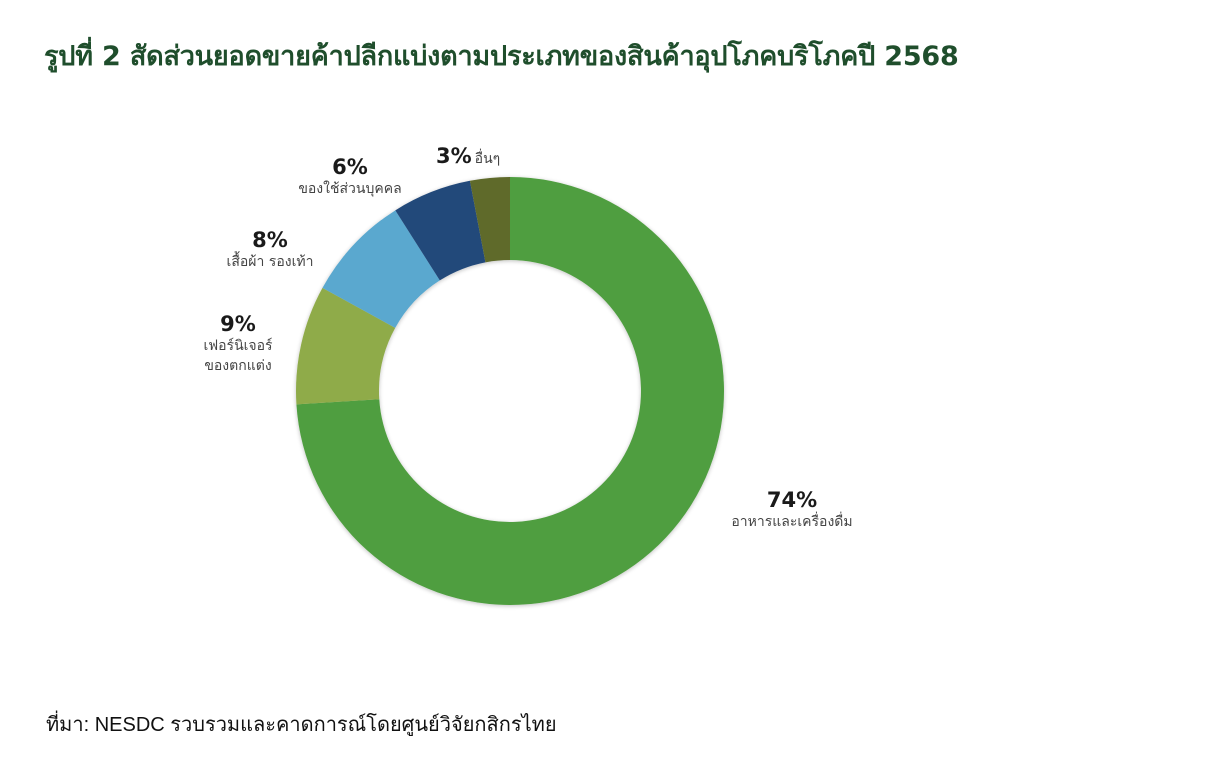 The height and width of the screenshot is (757, 1206). I want to click on label-other-name: อื่นๆ, so click(487, 159).